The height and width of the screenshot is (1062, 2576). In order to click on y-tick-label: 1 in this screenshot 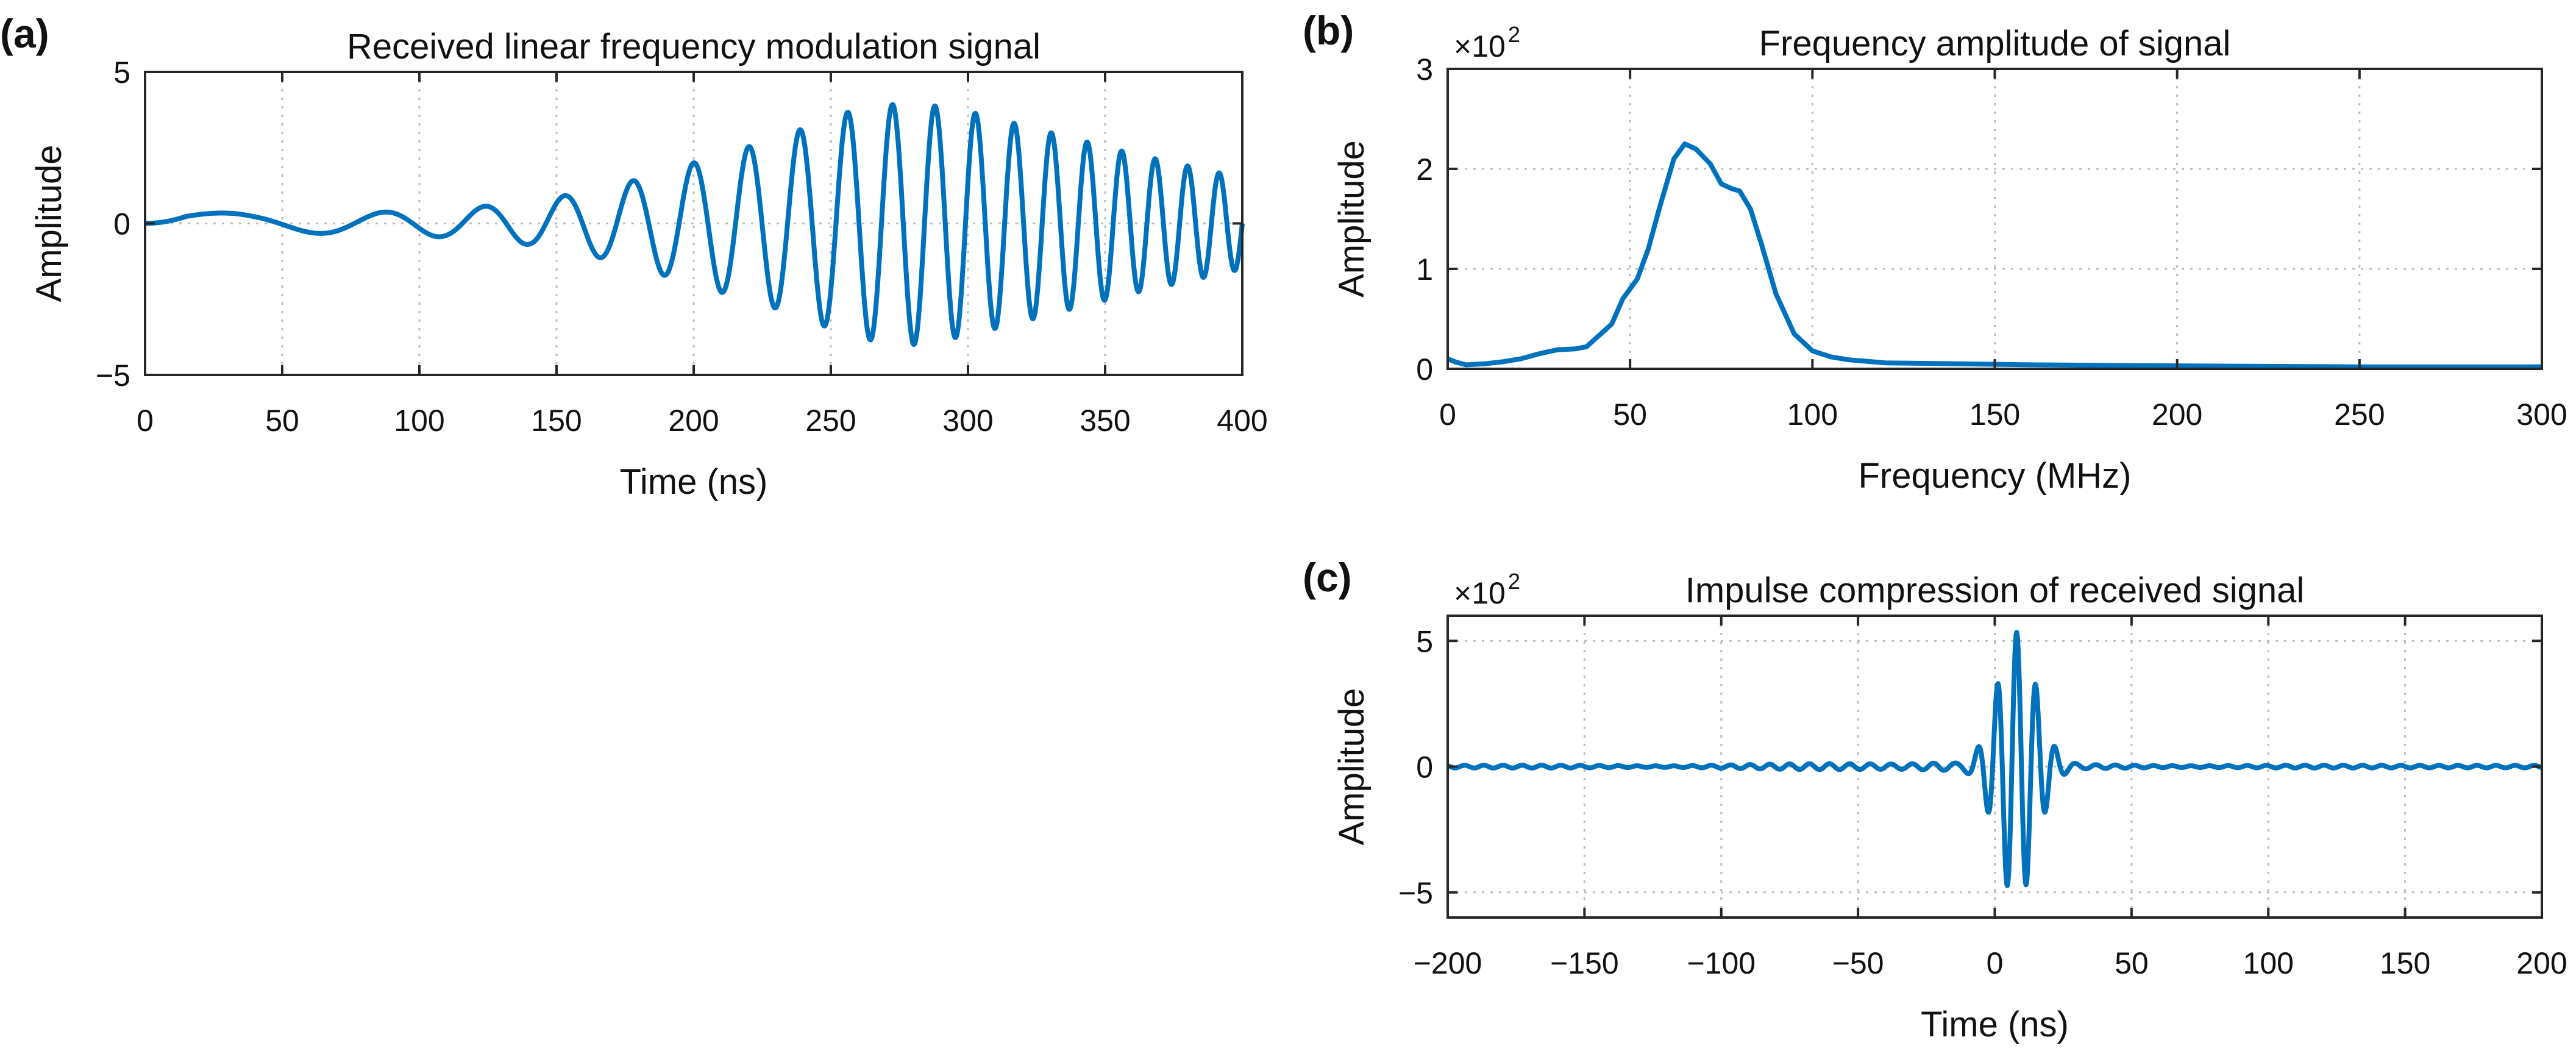, I will do `click(1424, 269)`.